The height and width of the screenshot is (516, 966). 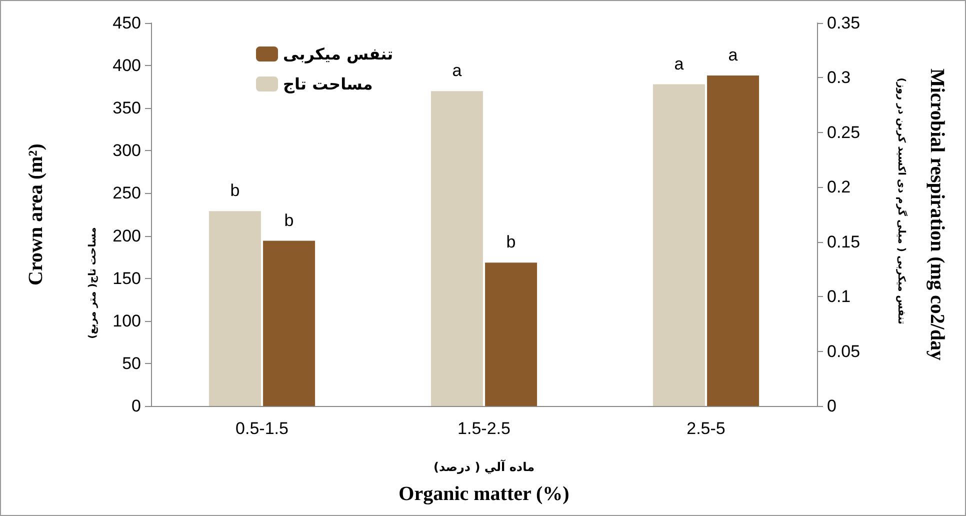 What do you see at coordinates (126, 108) in the screenshot?
I see `y-tick-label: 350` at bounding box center [126, 108].